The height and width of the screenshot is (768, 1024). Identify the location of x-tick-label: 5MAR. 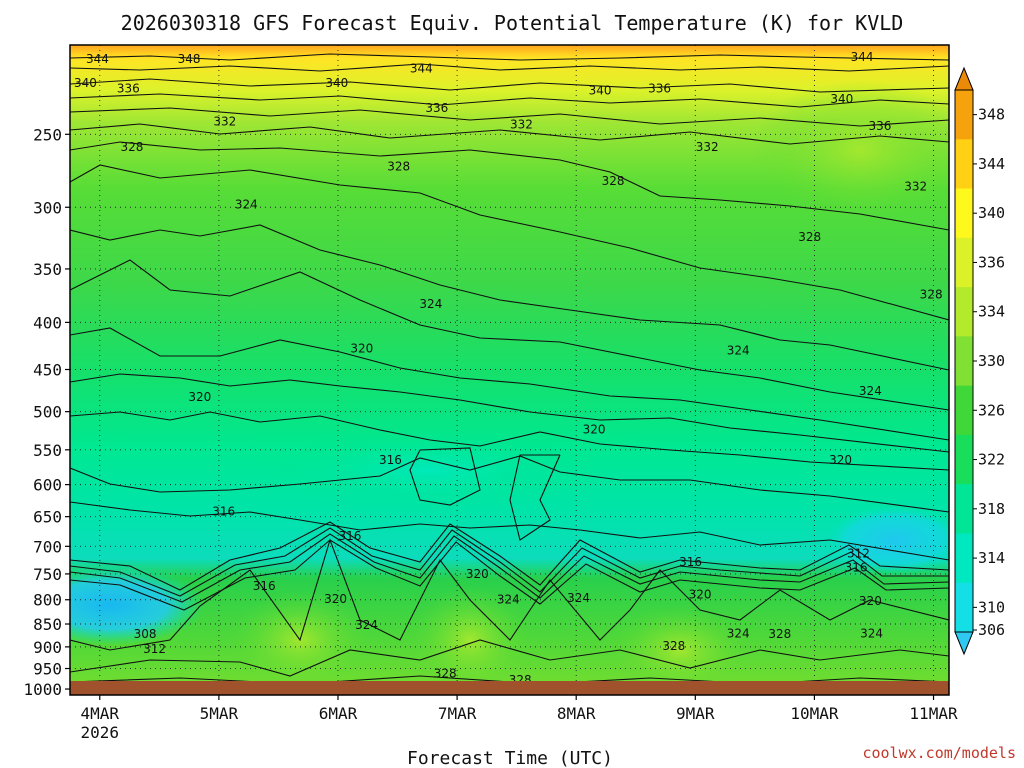
(219, 713).